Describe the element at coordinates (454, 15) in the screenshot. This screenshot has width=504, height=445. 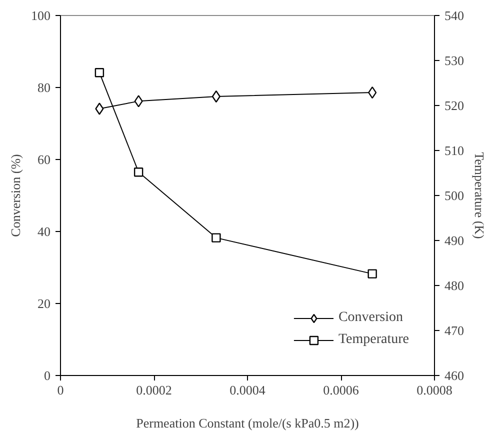
I see `y2-tick-label: 540` at that location.